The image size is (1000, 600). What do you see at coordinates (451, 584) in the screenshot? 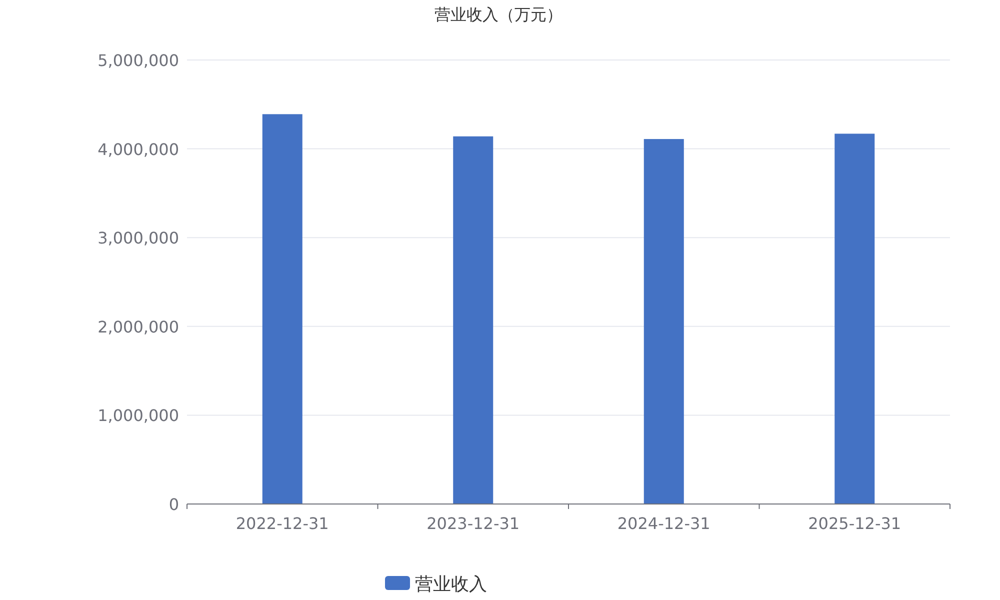
I see `legend-label: 营业收入` at bounding box center [451, 584].